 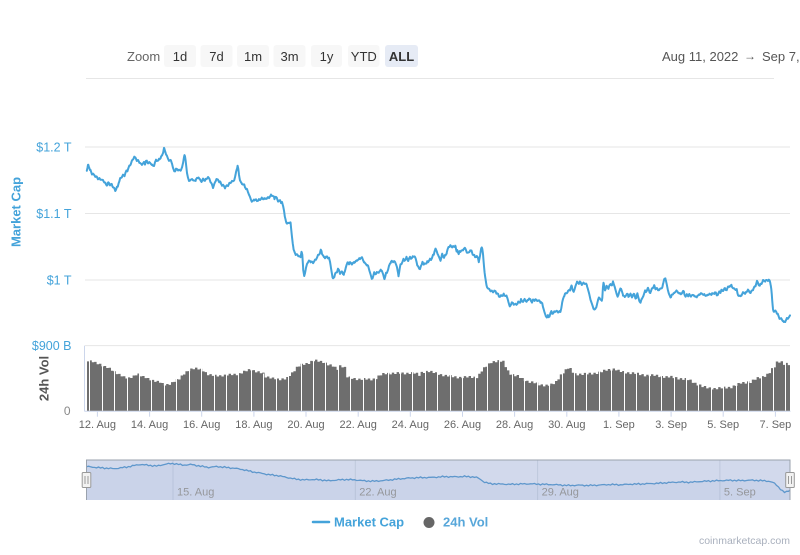 What do you see at coordinates (364, 56) in the screenshot?
I see `svg-text: YTD` at bounding box center [364, 56].